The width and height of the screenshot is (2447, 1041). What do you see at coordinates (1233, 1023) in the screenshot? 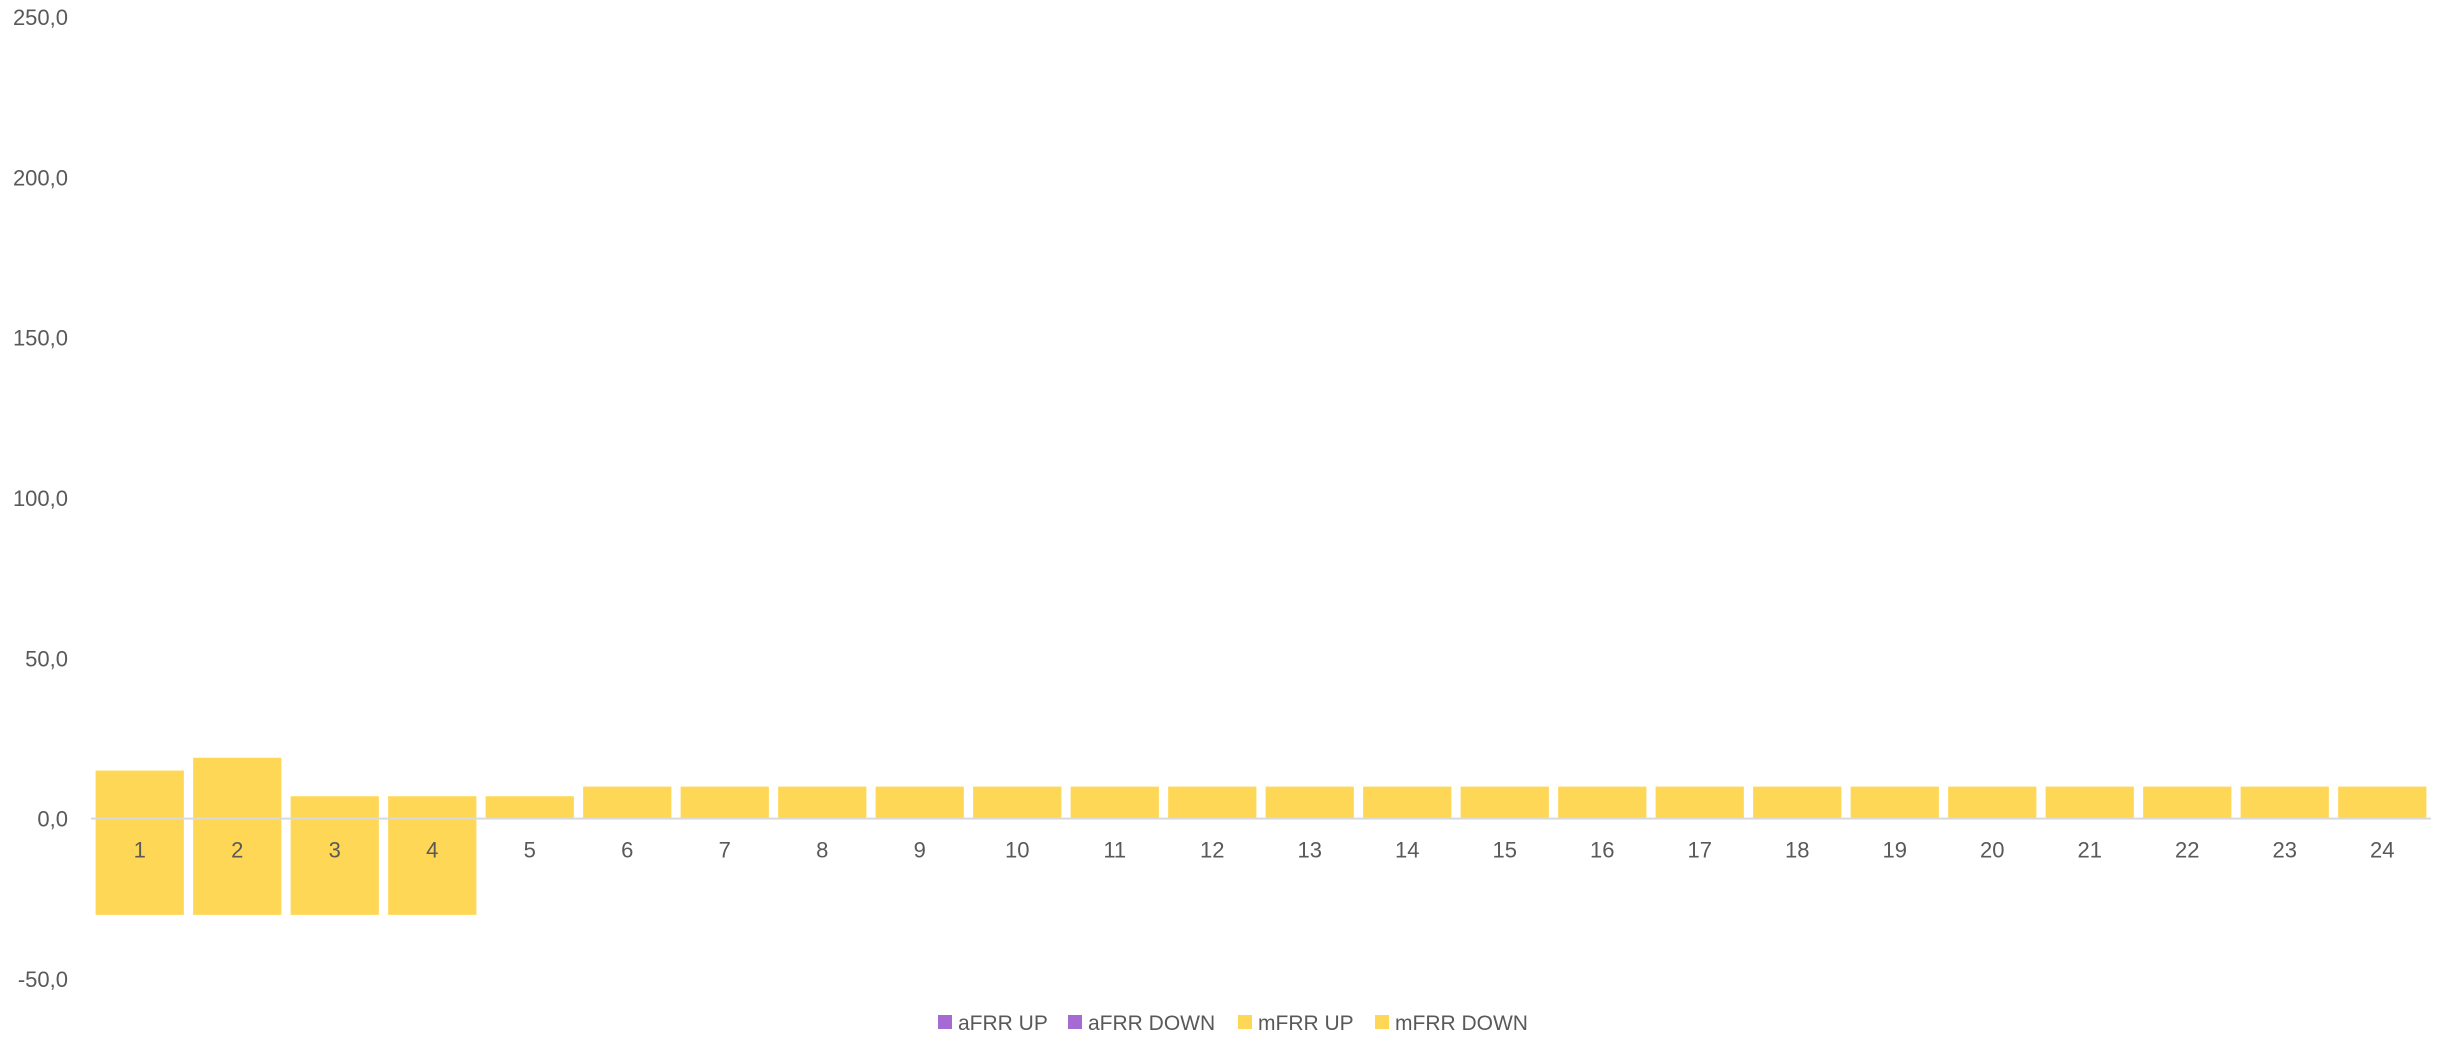
I see `legend: aFRR UP aFRR DOWN mFRR UP mFRR DOWN` at bounding box center [1233, 1023].